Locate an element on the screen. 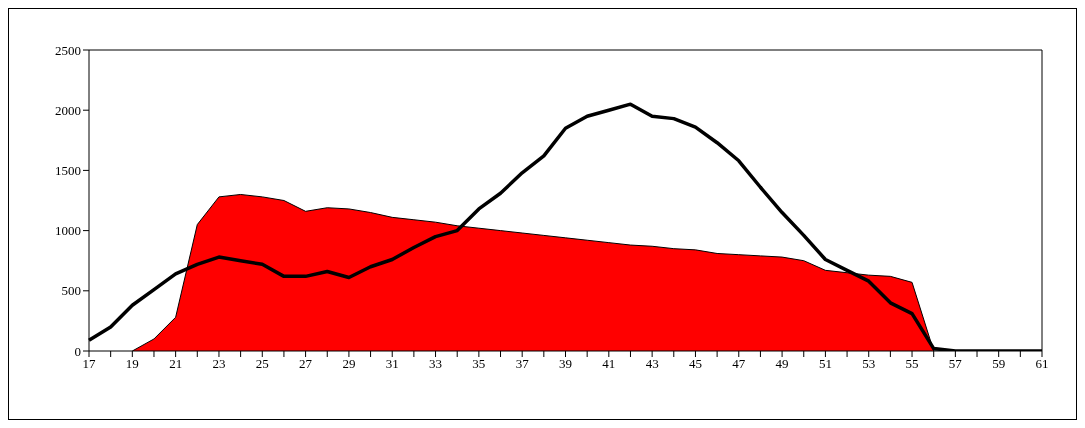  x-tick-label: 23 is located at coordinates (219, 364).